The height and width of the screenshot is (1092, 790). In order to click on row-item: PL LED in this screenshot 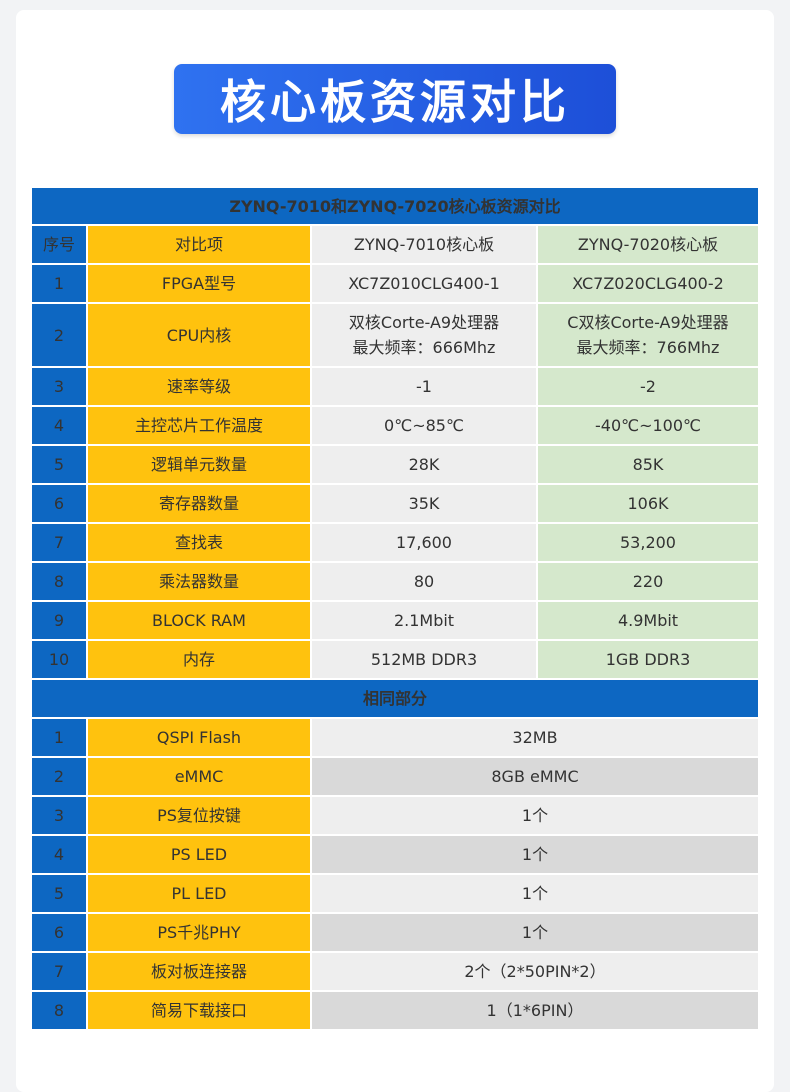, I will do `click(199, 893)`.